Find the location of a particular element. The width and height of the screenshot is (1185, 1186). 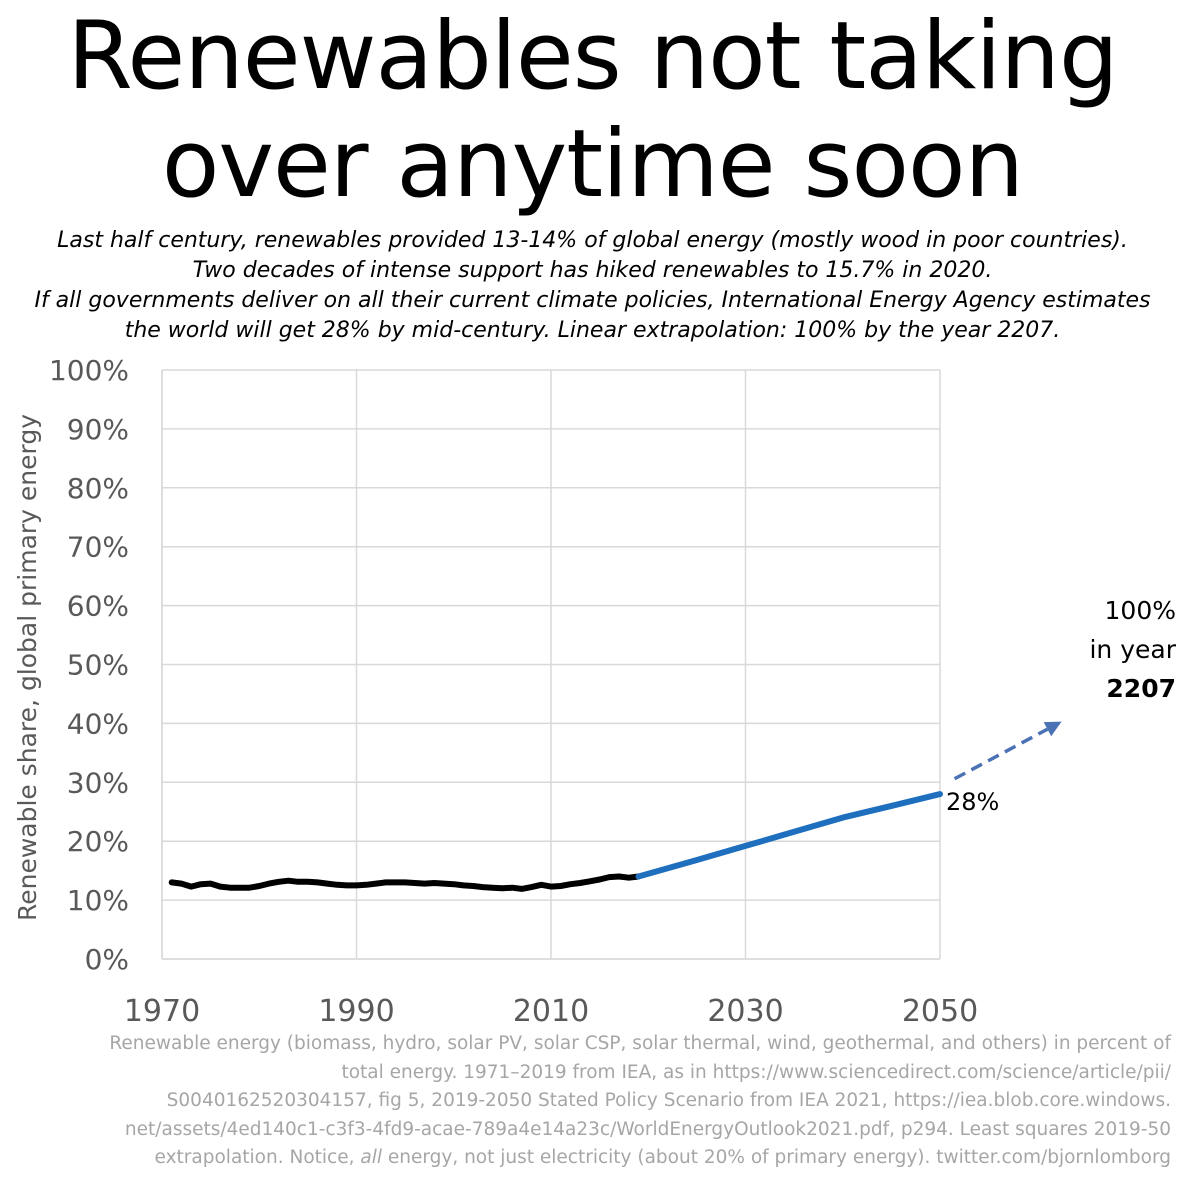

y-axis-label: Renewable share, global primary energy is located at coordinates (27, 667).